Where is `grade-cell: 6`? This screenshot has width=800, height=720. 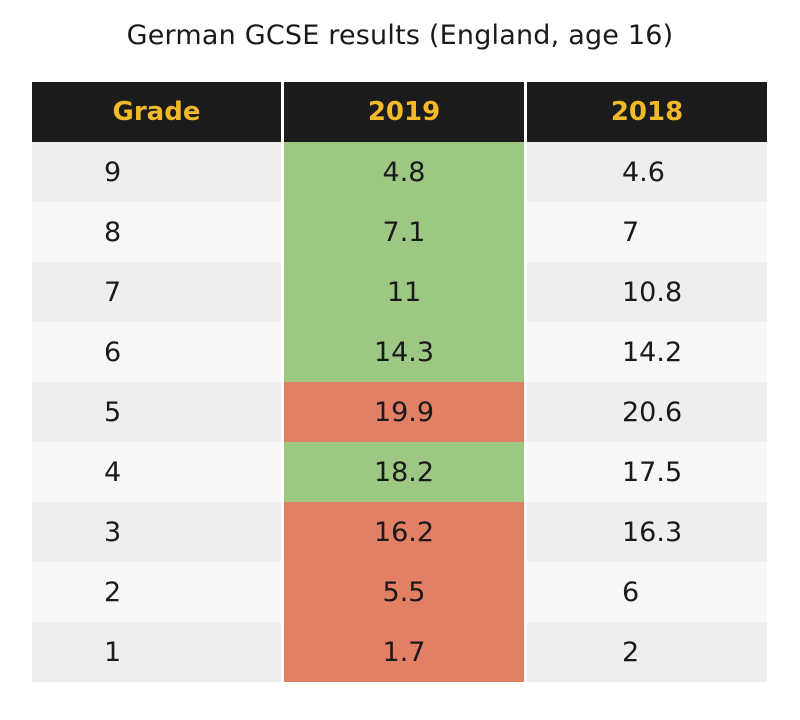 grade-cell: 6 is located at coordinates (156, 352).